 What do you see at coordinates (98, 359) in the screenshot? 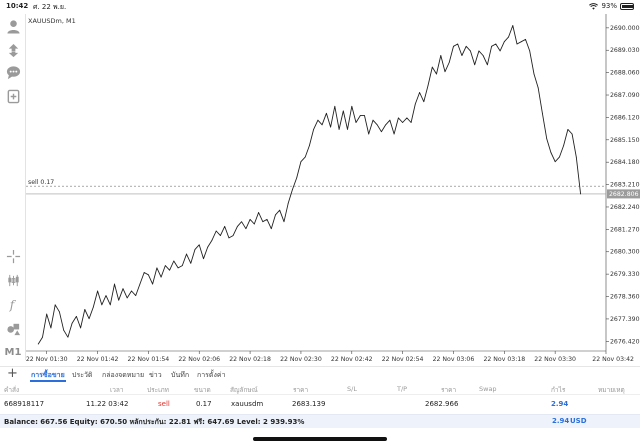
I see `x-tick-label: 22 Nov 01:42` at bounding box center [98, 359].